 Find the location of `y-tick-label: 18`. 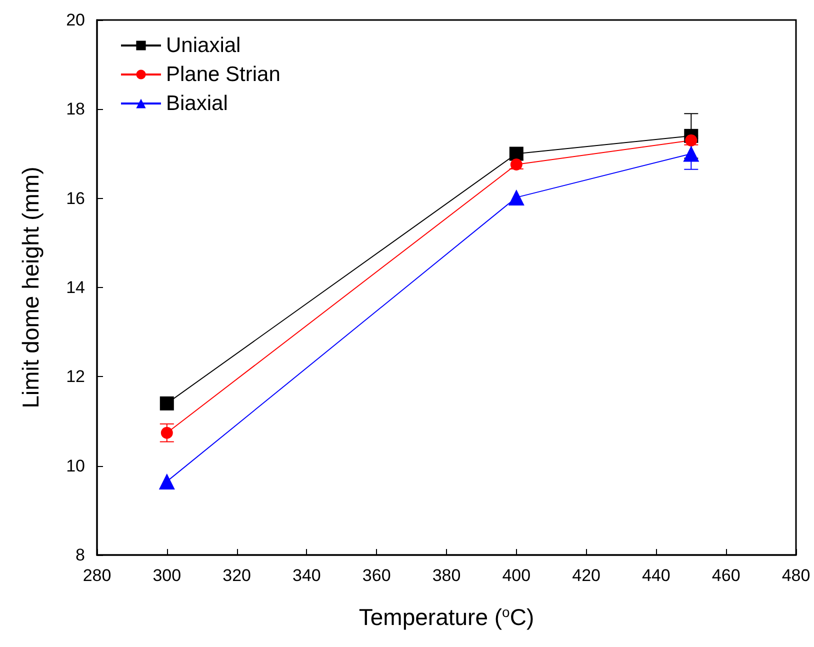

y-tick-label: 18 is located at coordinates (75, 109).